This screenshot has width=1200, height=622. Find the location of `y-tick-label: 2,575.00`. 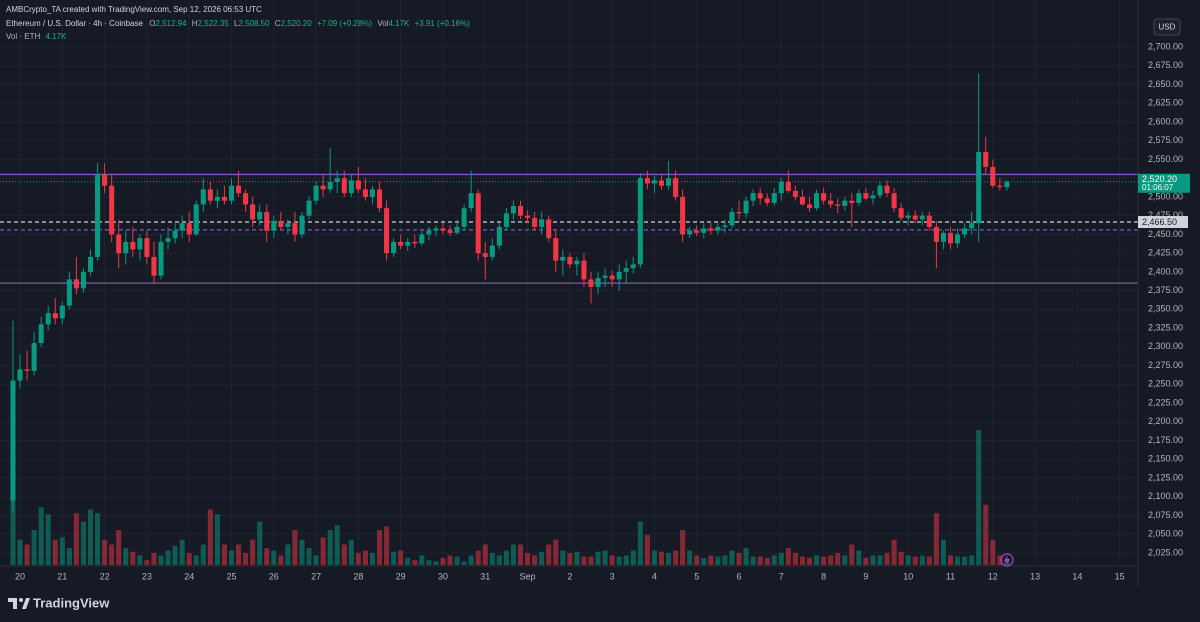

y-tick-label: 2,575.00 is located at coordinates (1165, 140).